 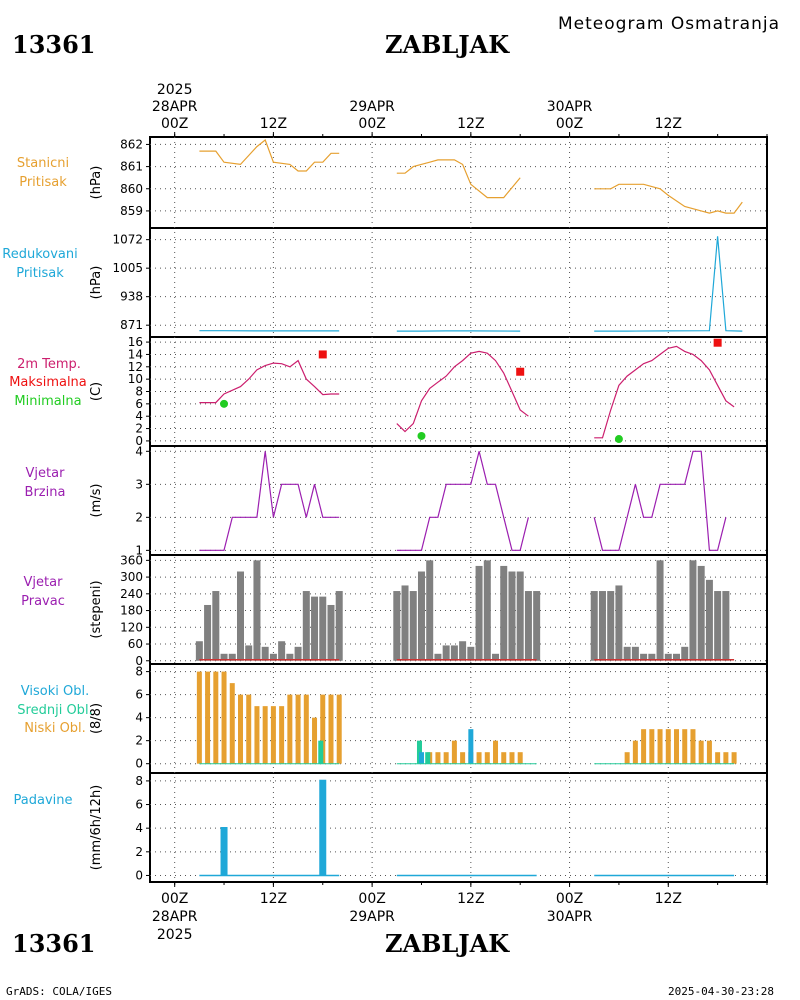 I want to click on y-tick-label: 3, so click(x=139, y=484).